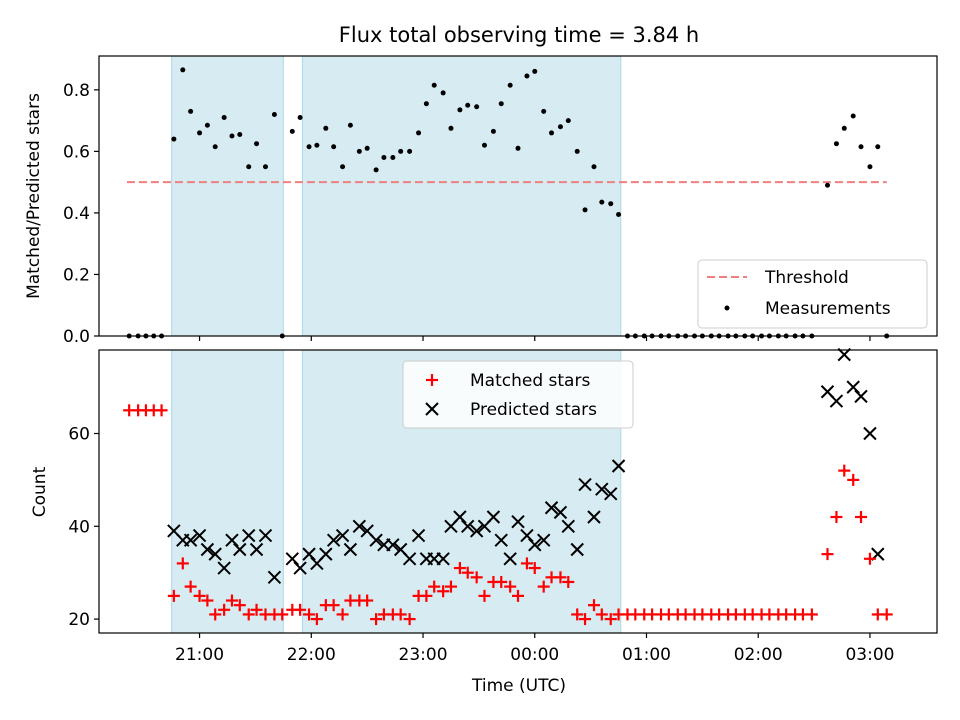  I want to click on y-tick-label: 0.0, so click(76, 337).